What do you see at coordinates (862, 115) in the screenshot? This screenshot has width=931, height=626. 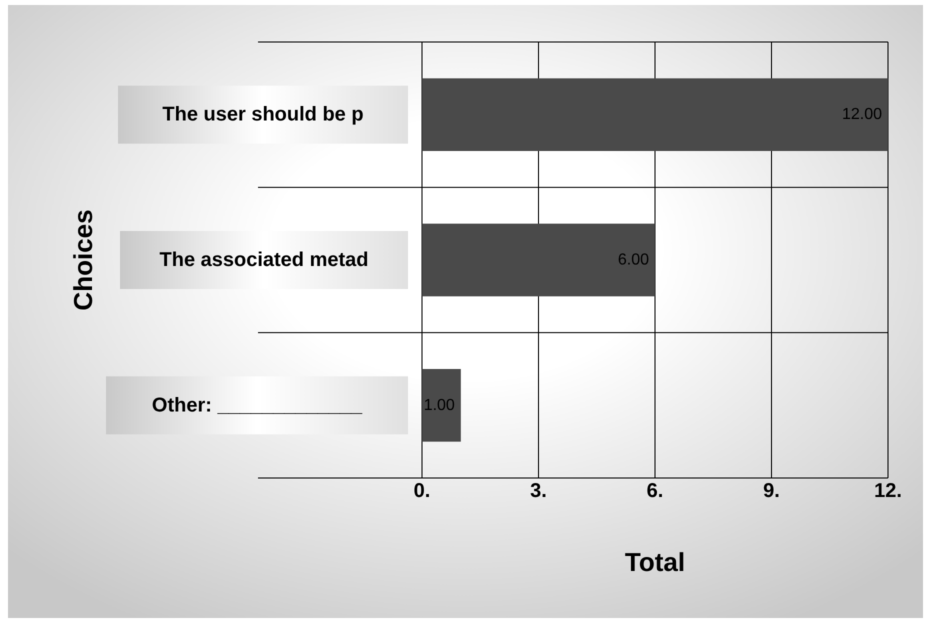 I see `data-label: 12.00` at bounding box center [862, 115].